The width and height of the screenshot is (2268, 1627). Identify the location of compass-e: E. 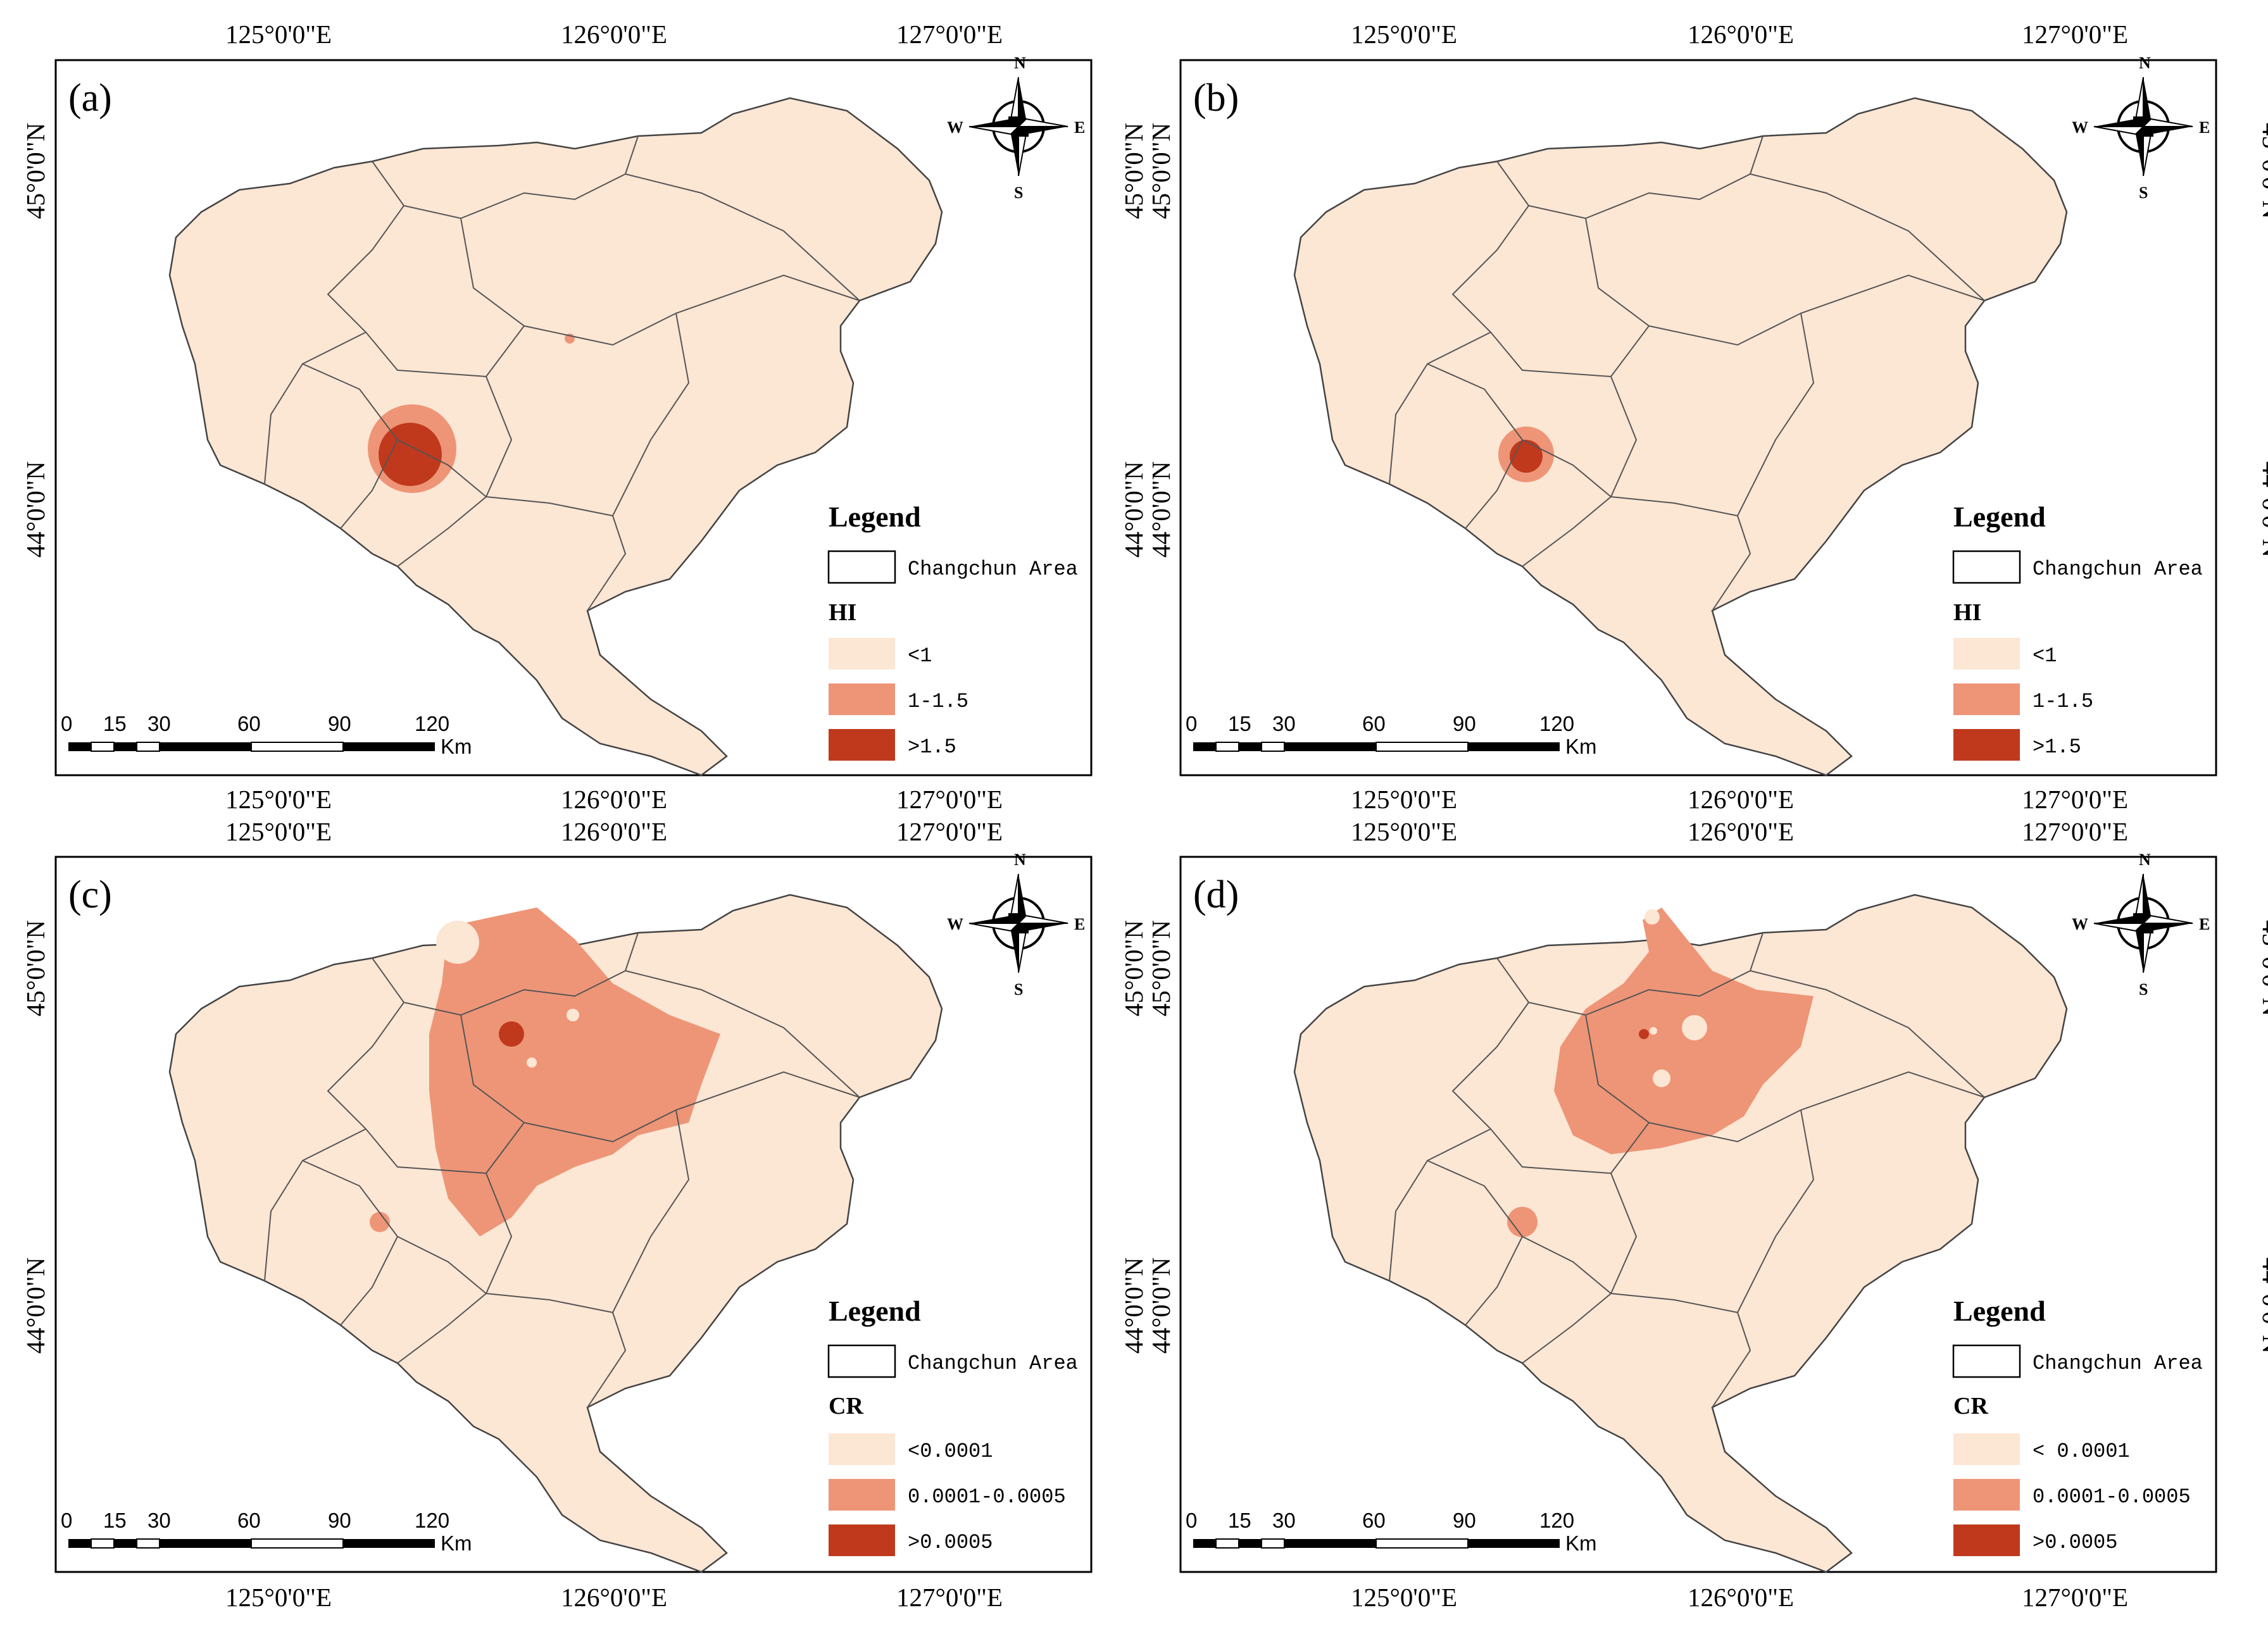
(1079, 924).